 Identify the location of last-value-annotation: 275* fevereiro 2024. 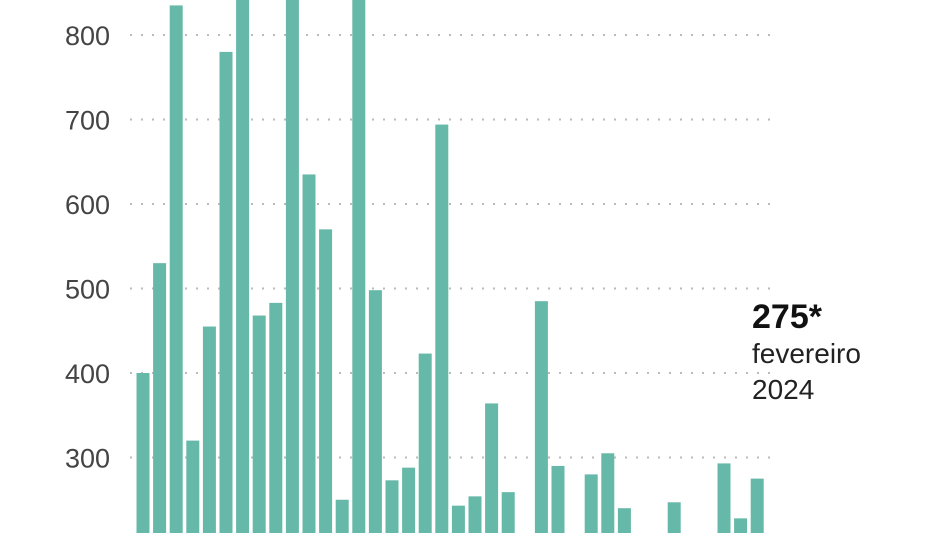
(806, 353).